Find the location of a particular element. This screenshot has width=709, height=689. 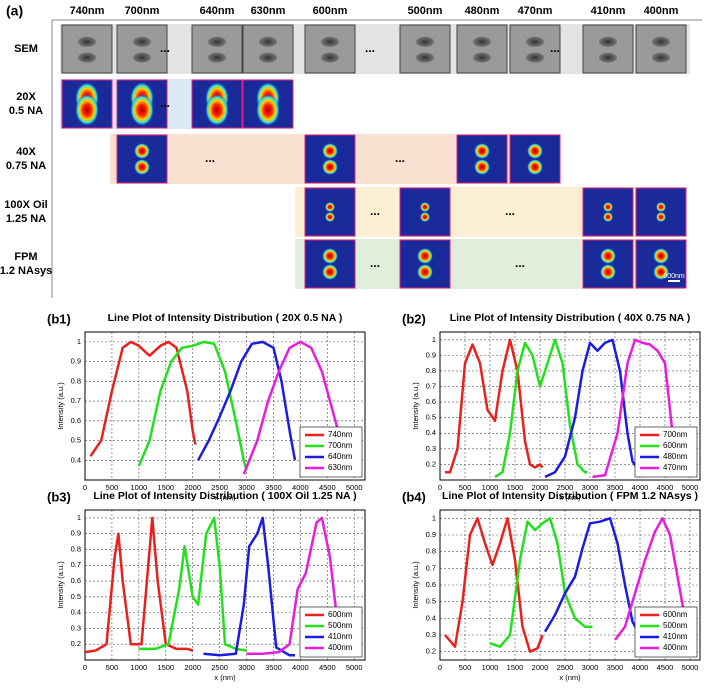

row-label: 0.75 NA is located at coordinates (26, 166).